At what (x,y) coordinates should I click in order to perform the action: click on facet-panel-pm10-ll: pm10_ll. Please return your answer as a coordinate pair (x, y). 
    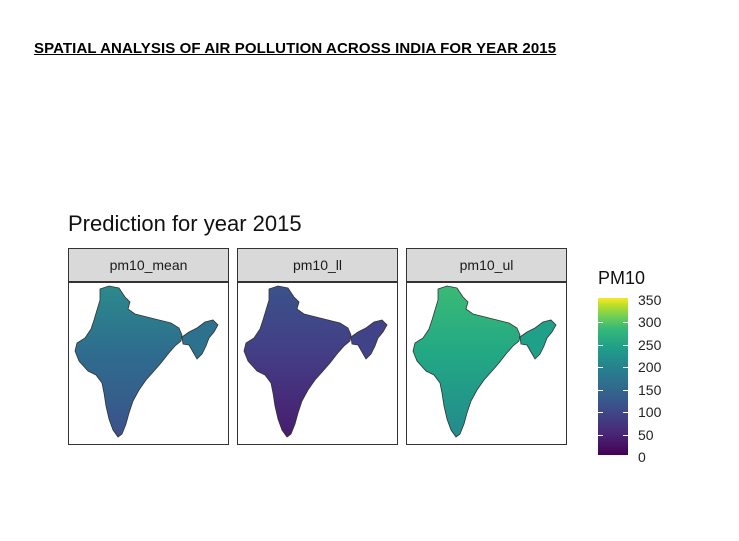
    Looking at the image, I should click on (317, 346).